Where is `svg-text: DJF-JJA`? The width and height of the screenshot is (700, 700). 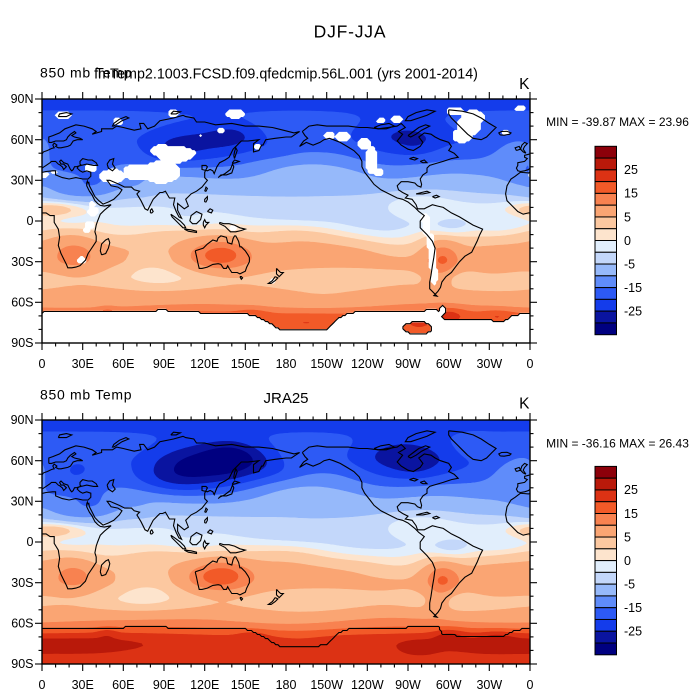
svg-text: DJF-JJA is located at coordinates (350, 32).